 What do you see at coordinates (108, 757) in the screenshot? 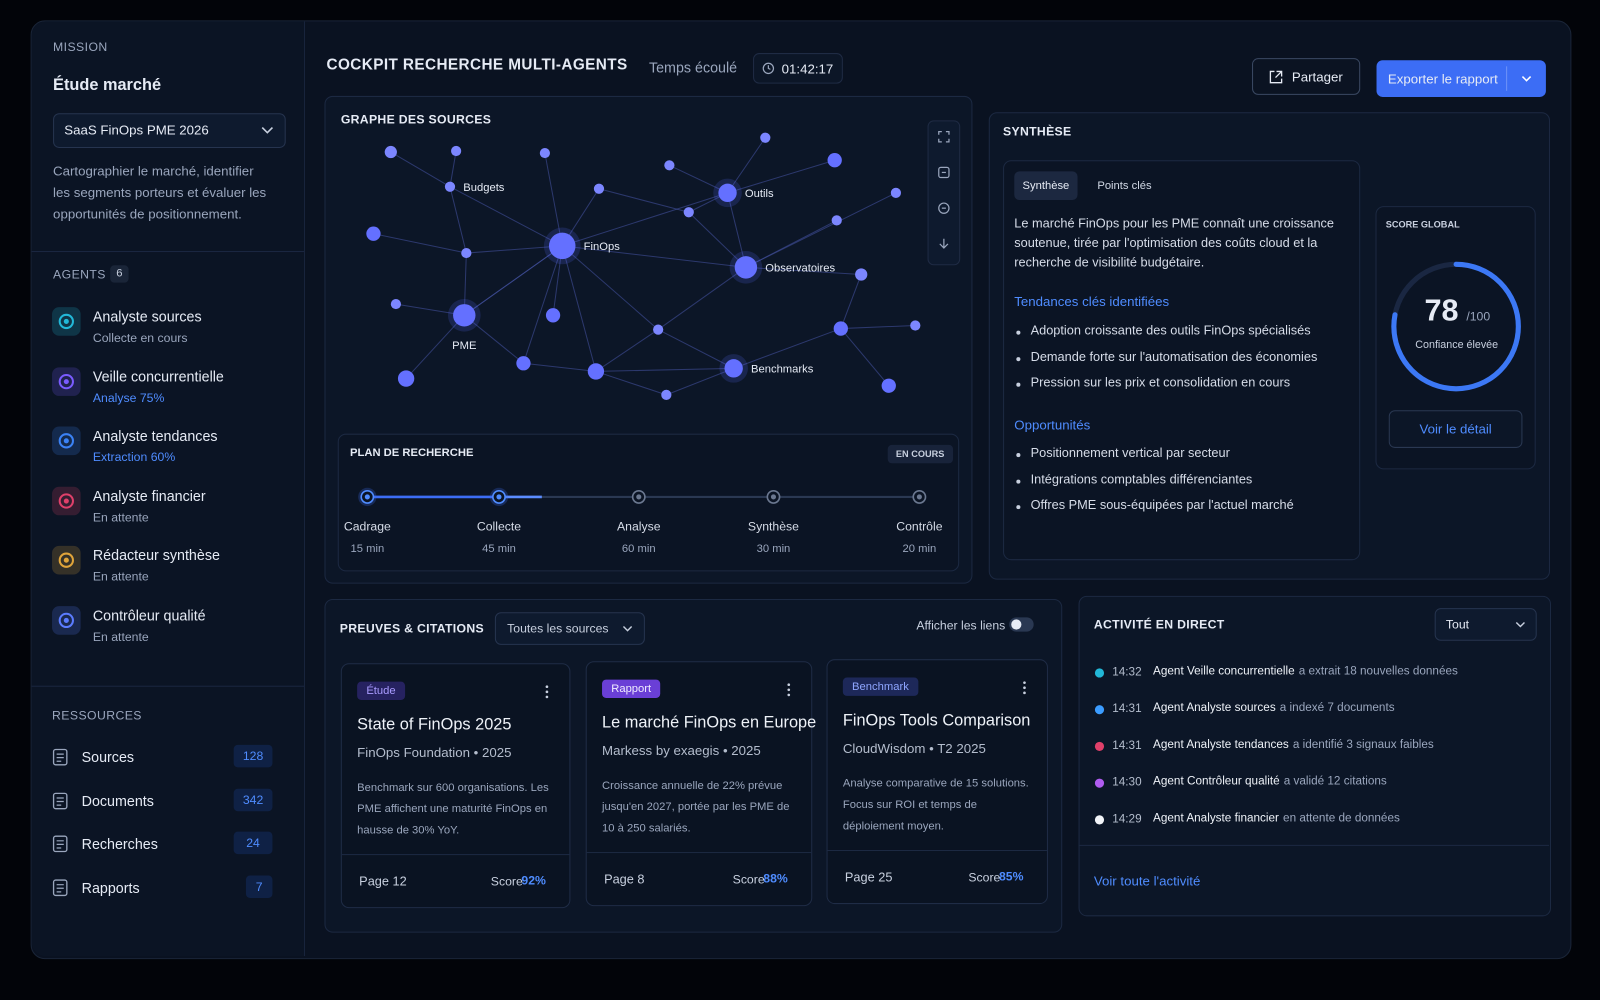
I see `resource-label: Sources` at bounding box center [108, 757].